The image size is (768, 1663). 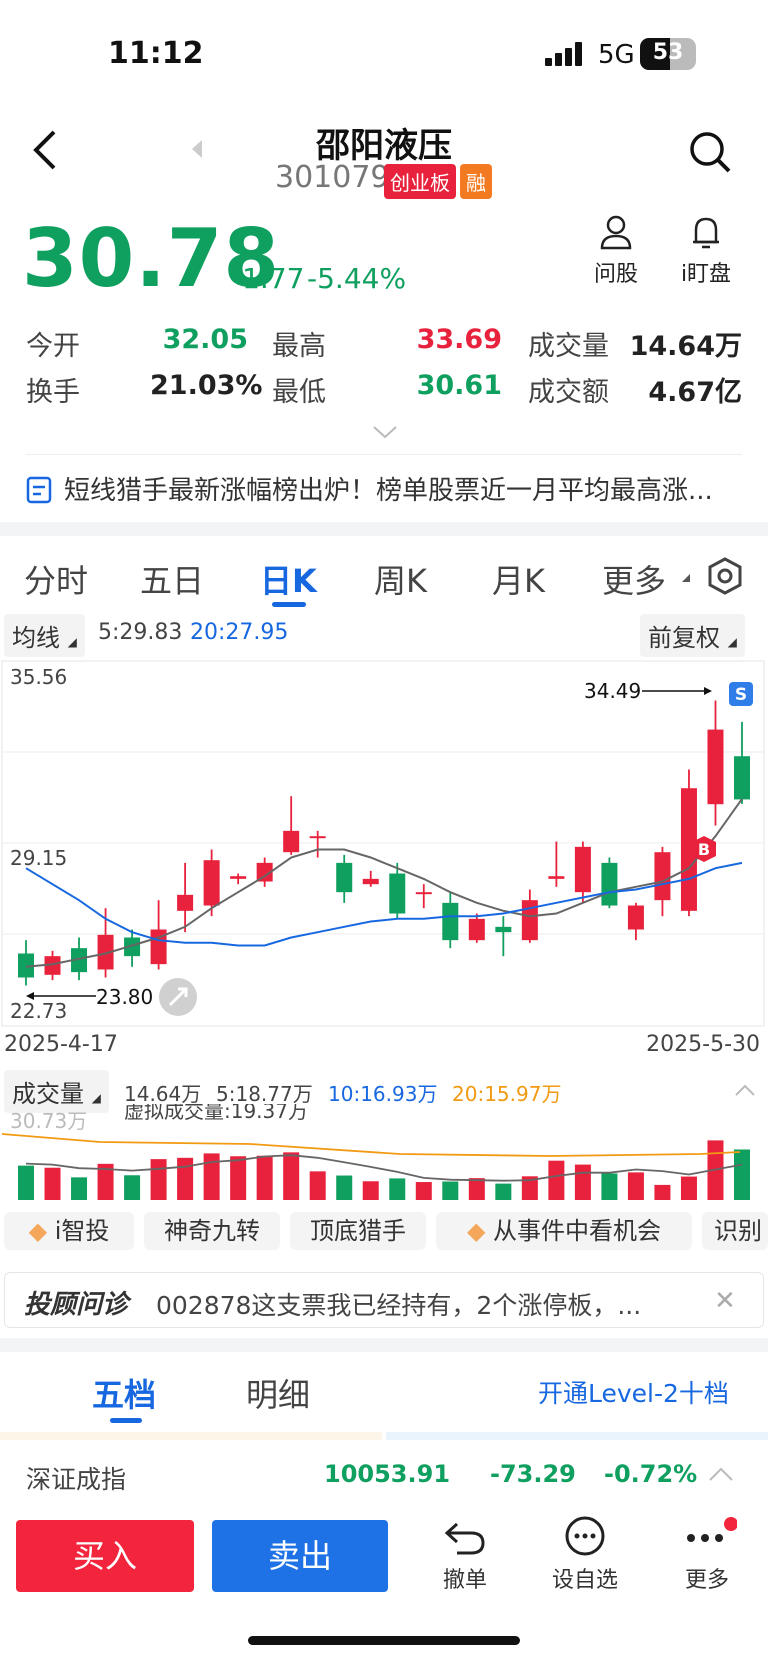 What do you see at coordinates (710, 154) in the screenshot?
I see `search-button` at bounding box center [710, 154].